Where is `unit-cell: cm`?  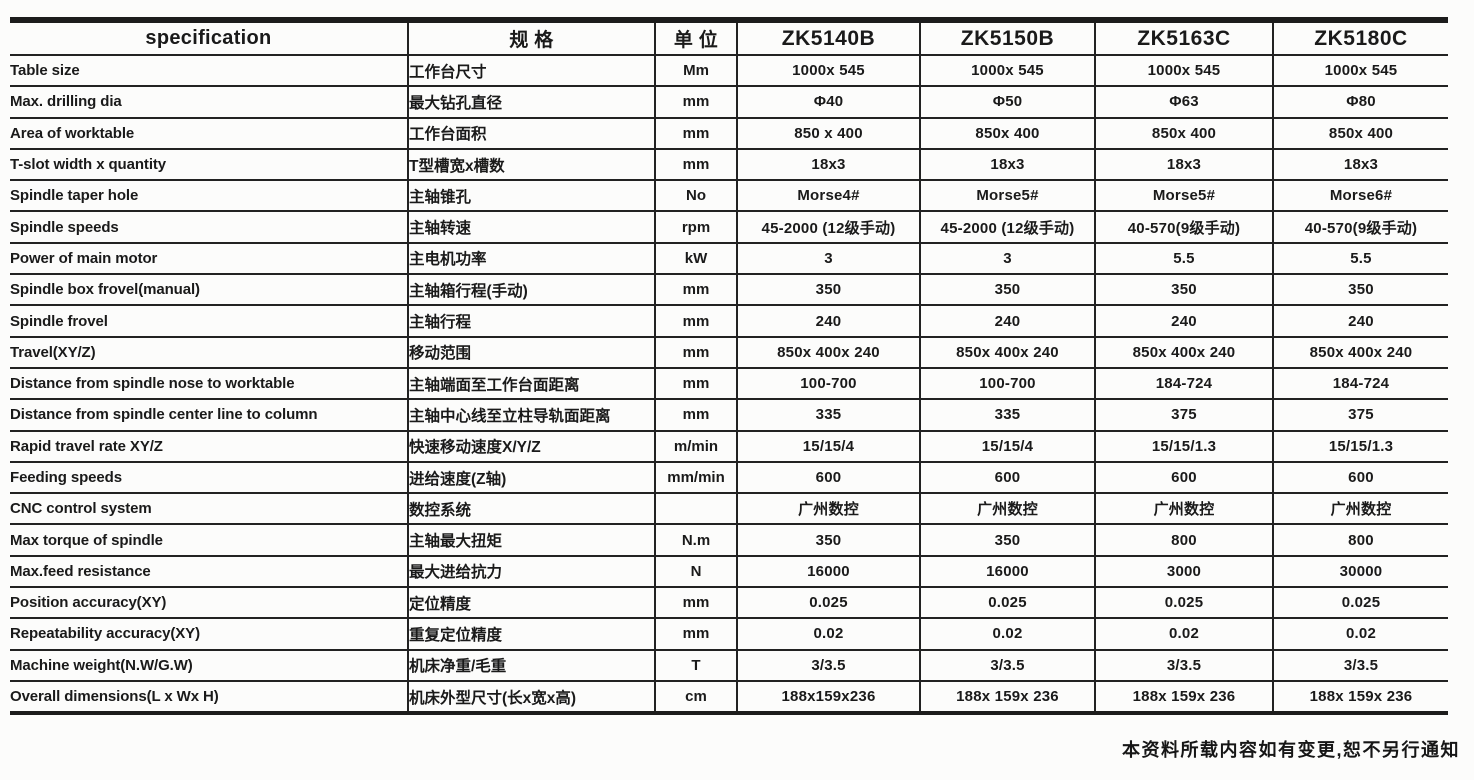 unit-cell: cm is located at coordinates (696, 697).